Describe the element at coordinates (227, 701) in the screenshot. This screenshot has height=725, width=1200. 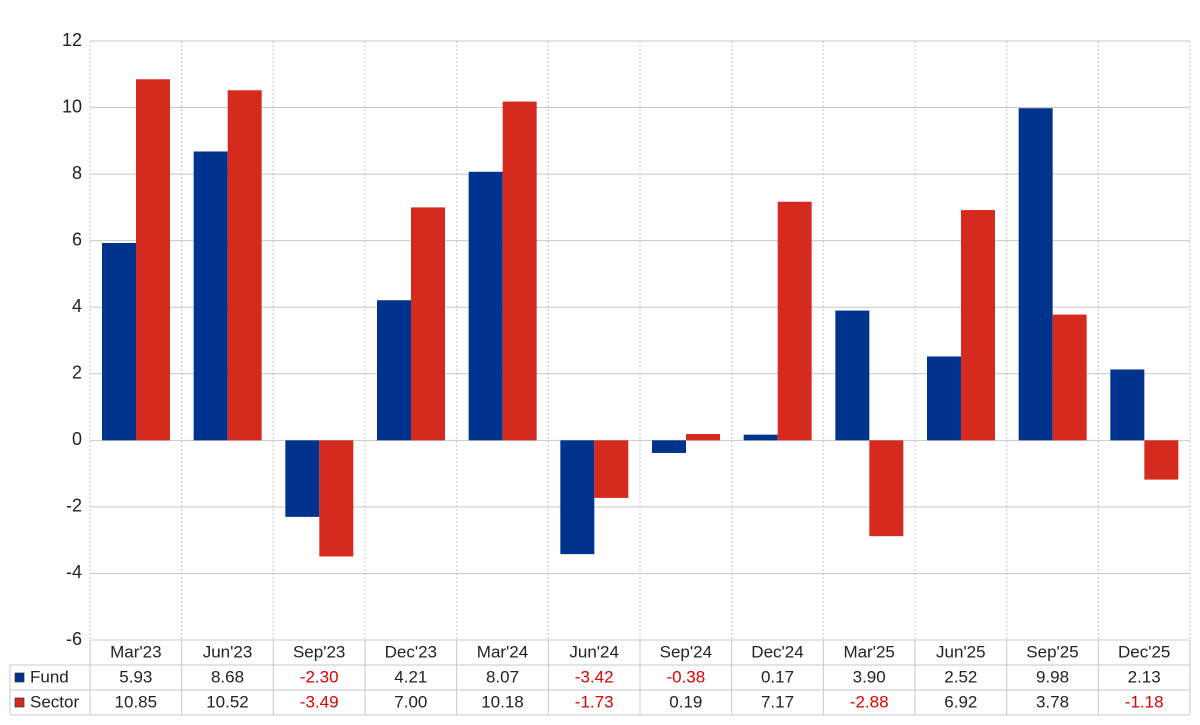
I see `table-value: 10.52` at that location.